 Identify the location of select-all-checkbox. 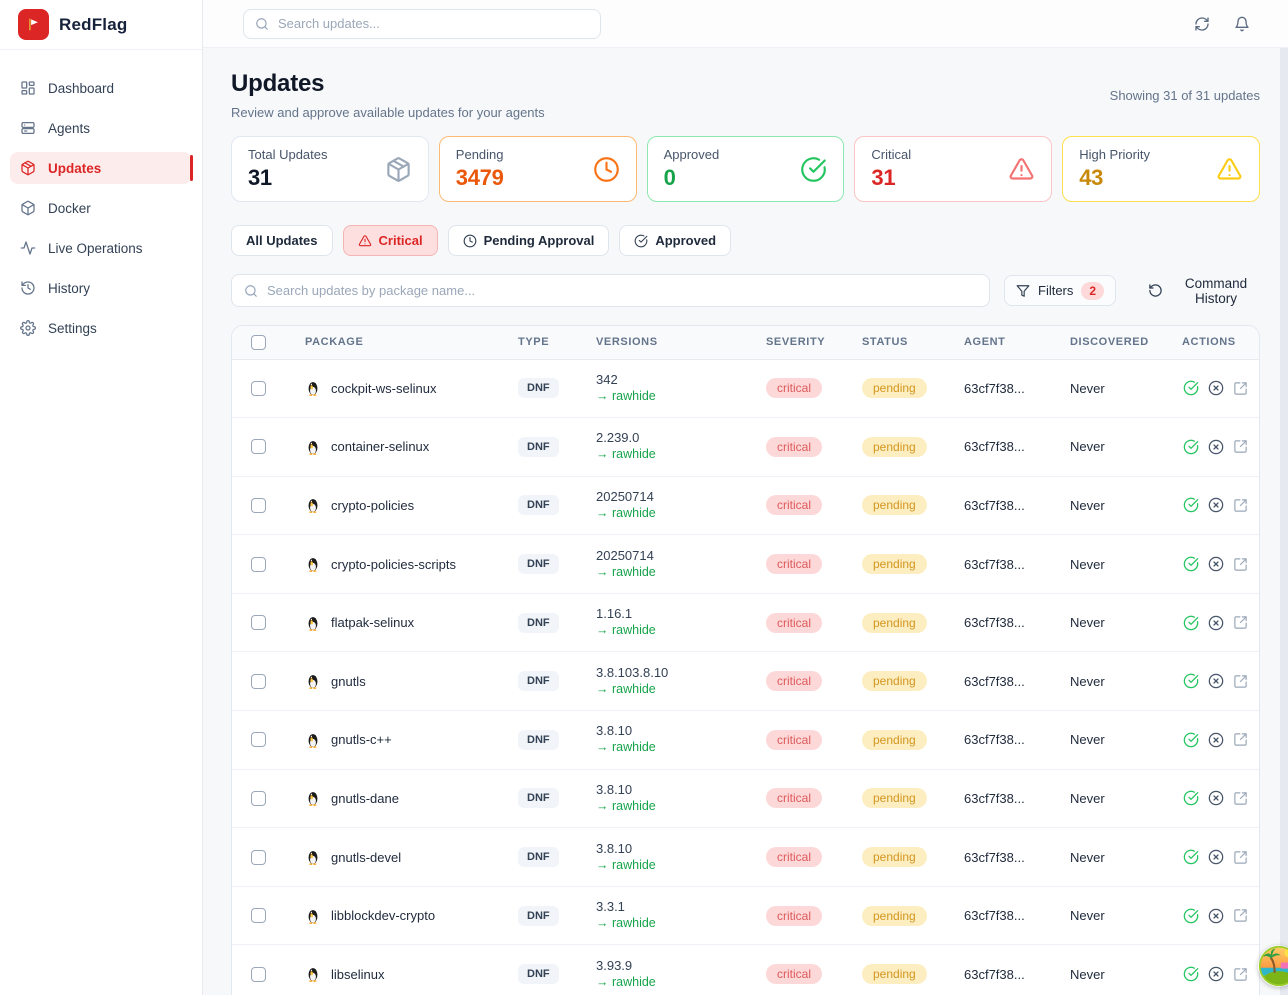
(258, 342).